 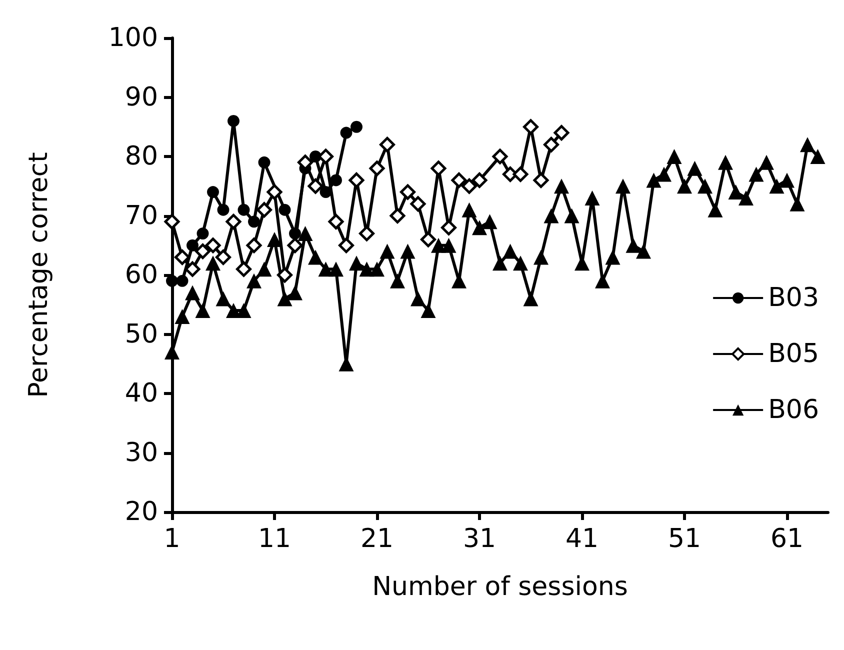 I want to click on x-tick-label: 51, so click(x=685, y=539).